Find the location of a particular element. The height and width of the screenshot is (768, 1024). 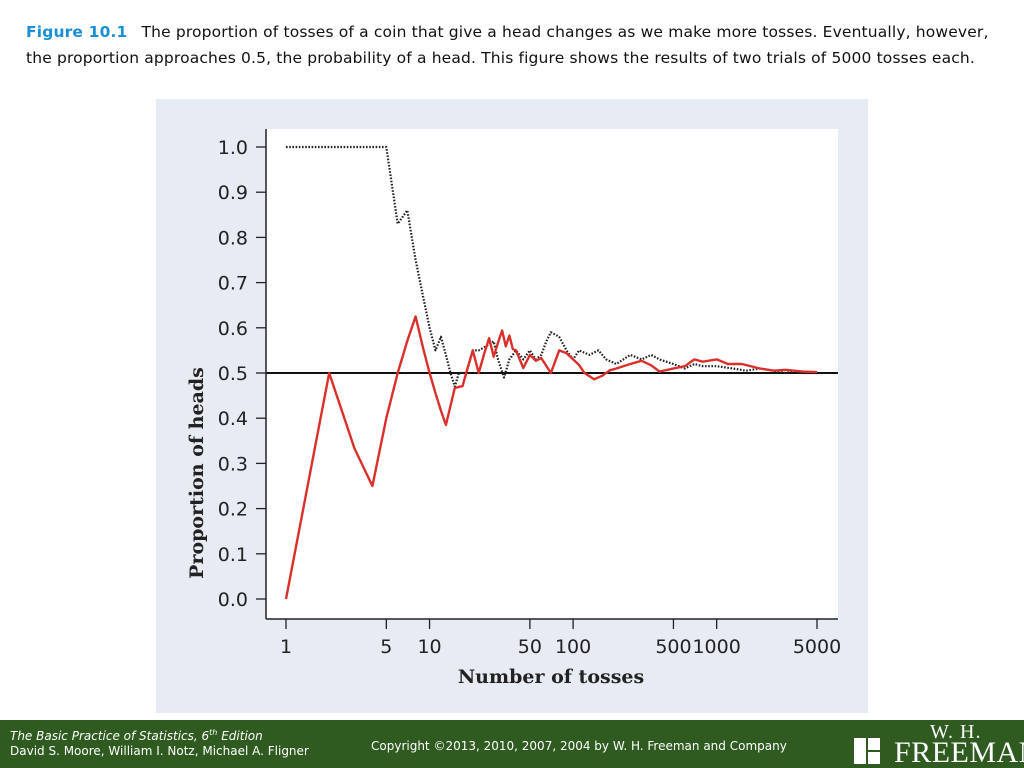

book-title-main: The Basic Practice of Statistics, 6 is located at coordinates (110, 736).